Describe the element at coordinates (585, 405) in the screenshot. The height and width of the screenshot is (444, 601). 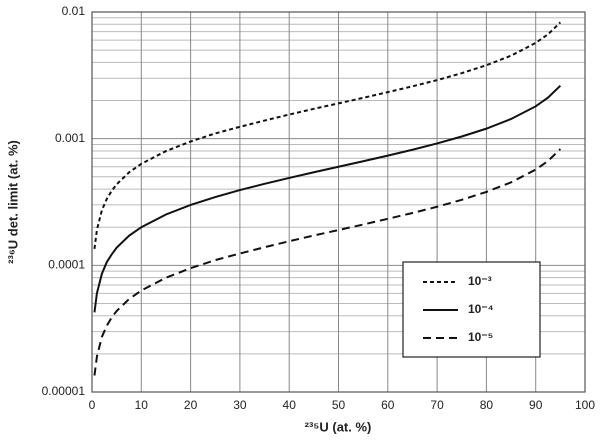
I see `x-tick-label: 100` at that location.